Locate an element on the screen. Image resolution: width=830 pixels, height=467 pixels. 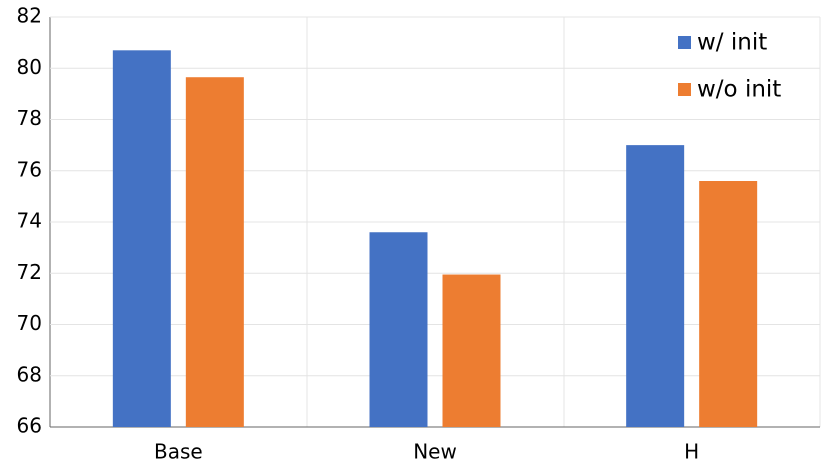
y-tick-label: 80 is located at coordinates (29, 67).